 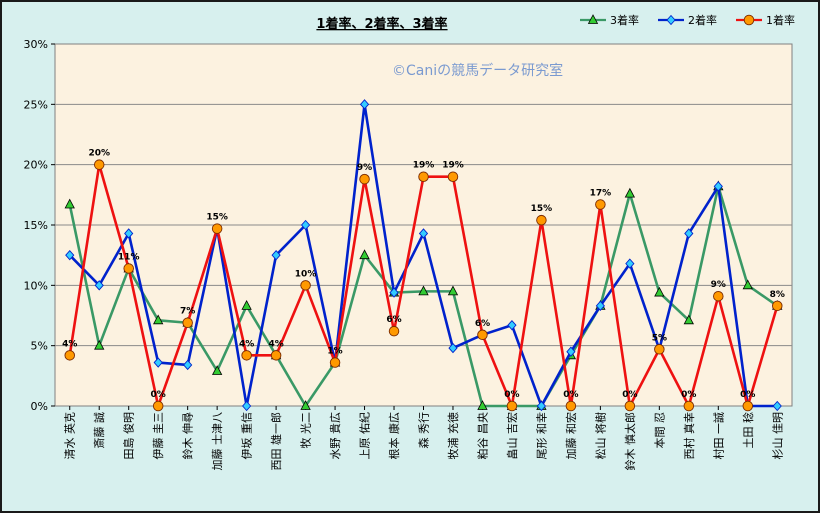 What do you see at coordinates (36, 165) in the screenshot?
I see `y-tick-label: 20%` at bounding box center [36, 165].